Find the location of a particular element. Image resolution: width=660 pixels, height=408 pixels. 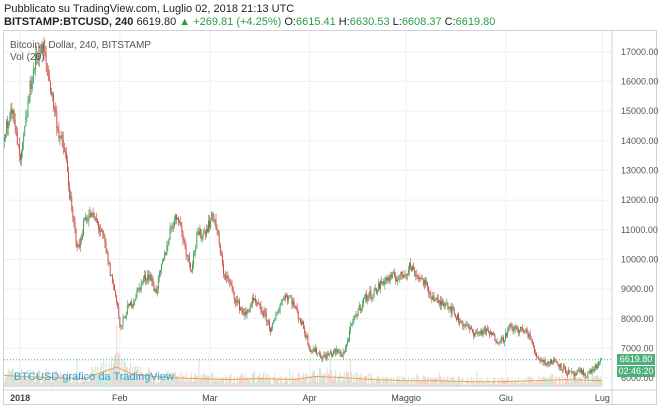

y-tick-label: 16000.00 is located at coordinates (640, 81).